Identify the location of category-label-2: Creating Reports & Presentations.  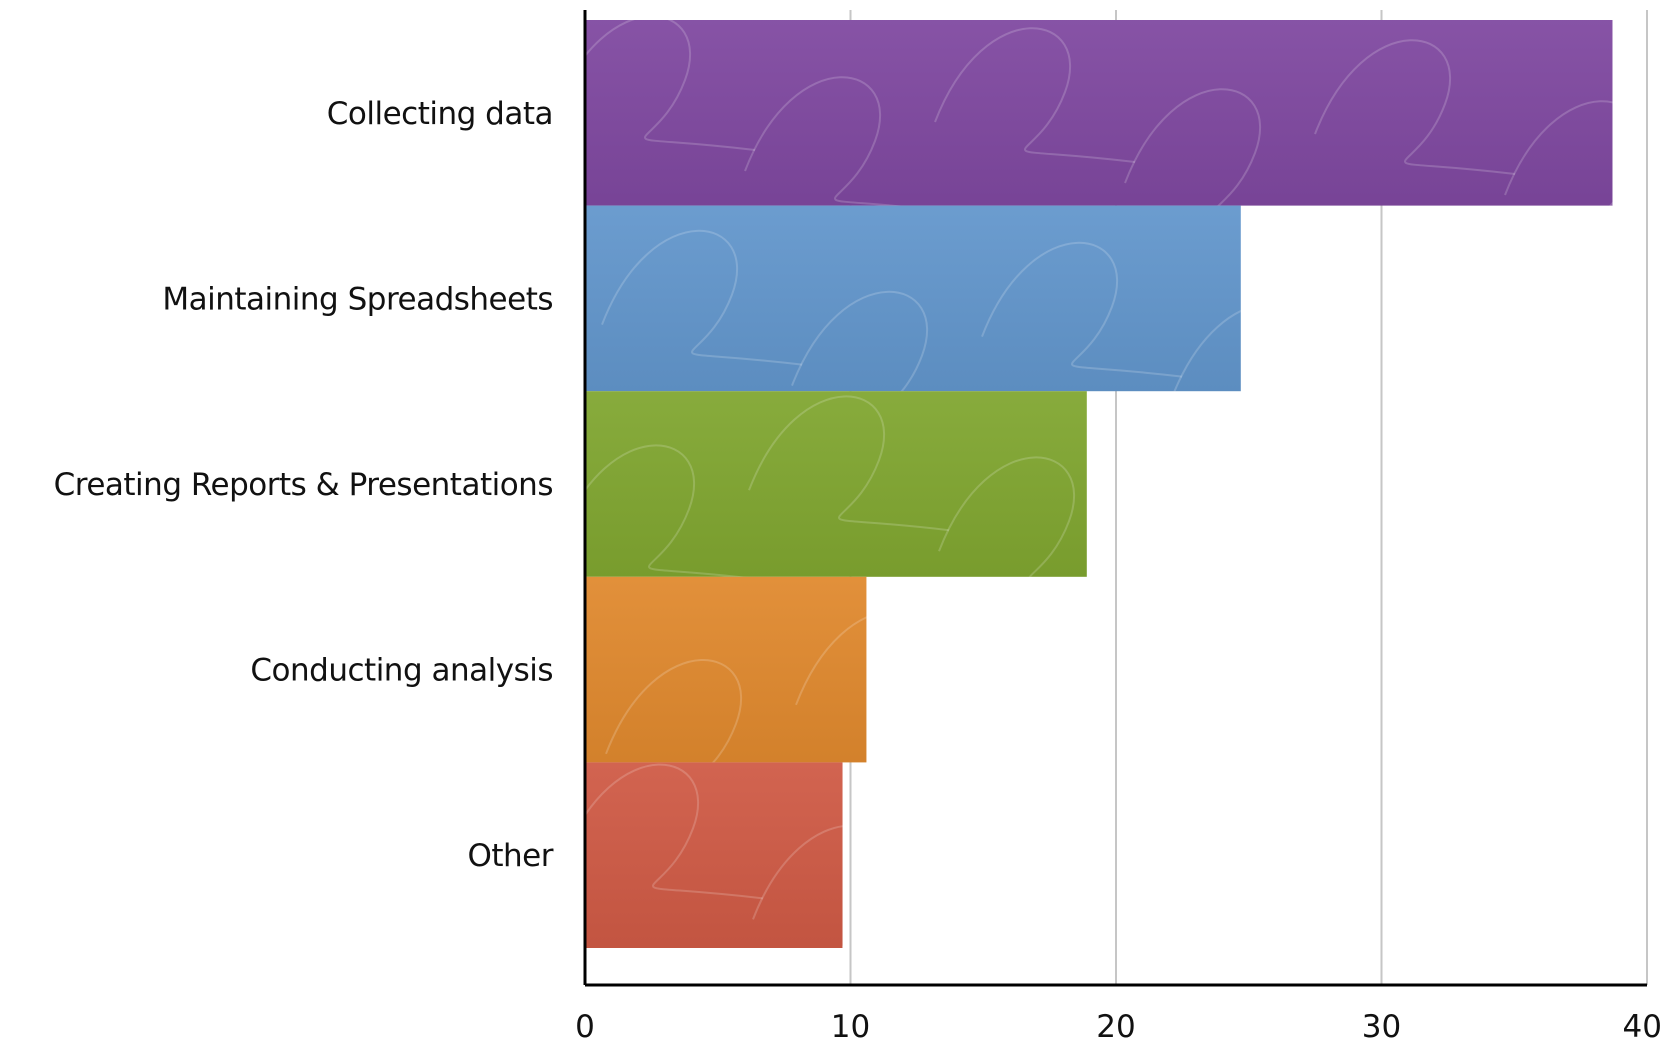
(303, 485).